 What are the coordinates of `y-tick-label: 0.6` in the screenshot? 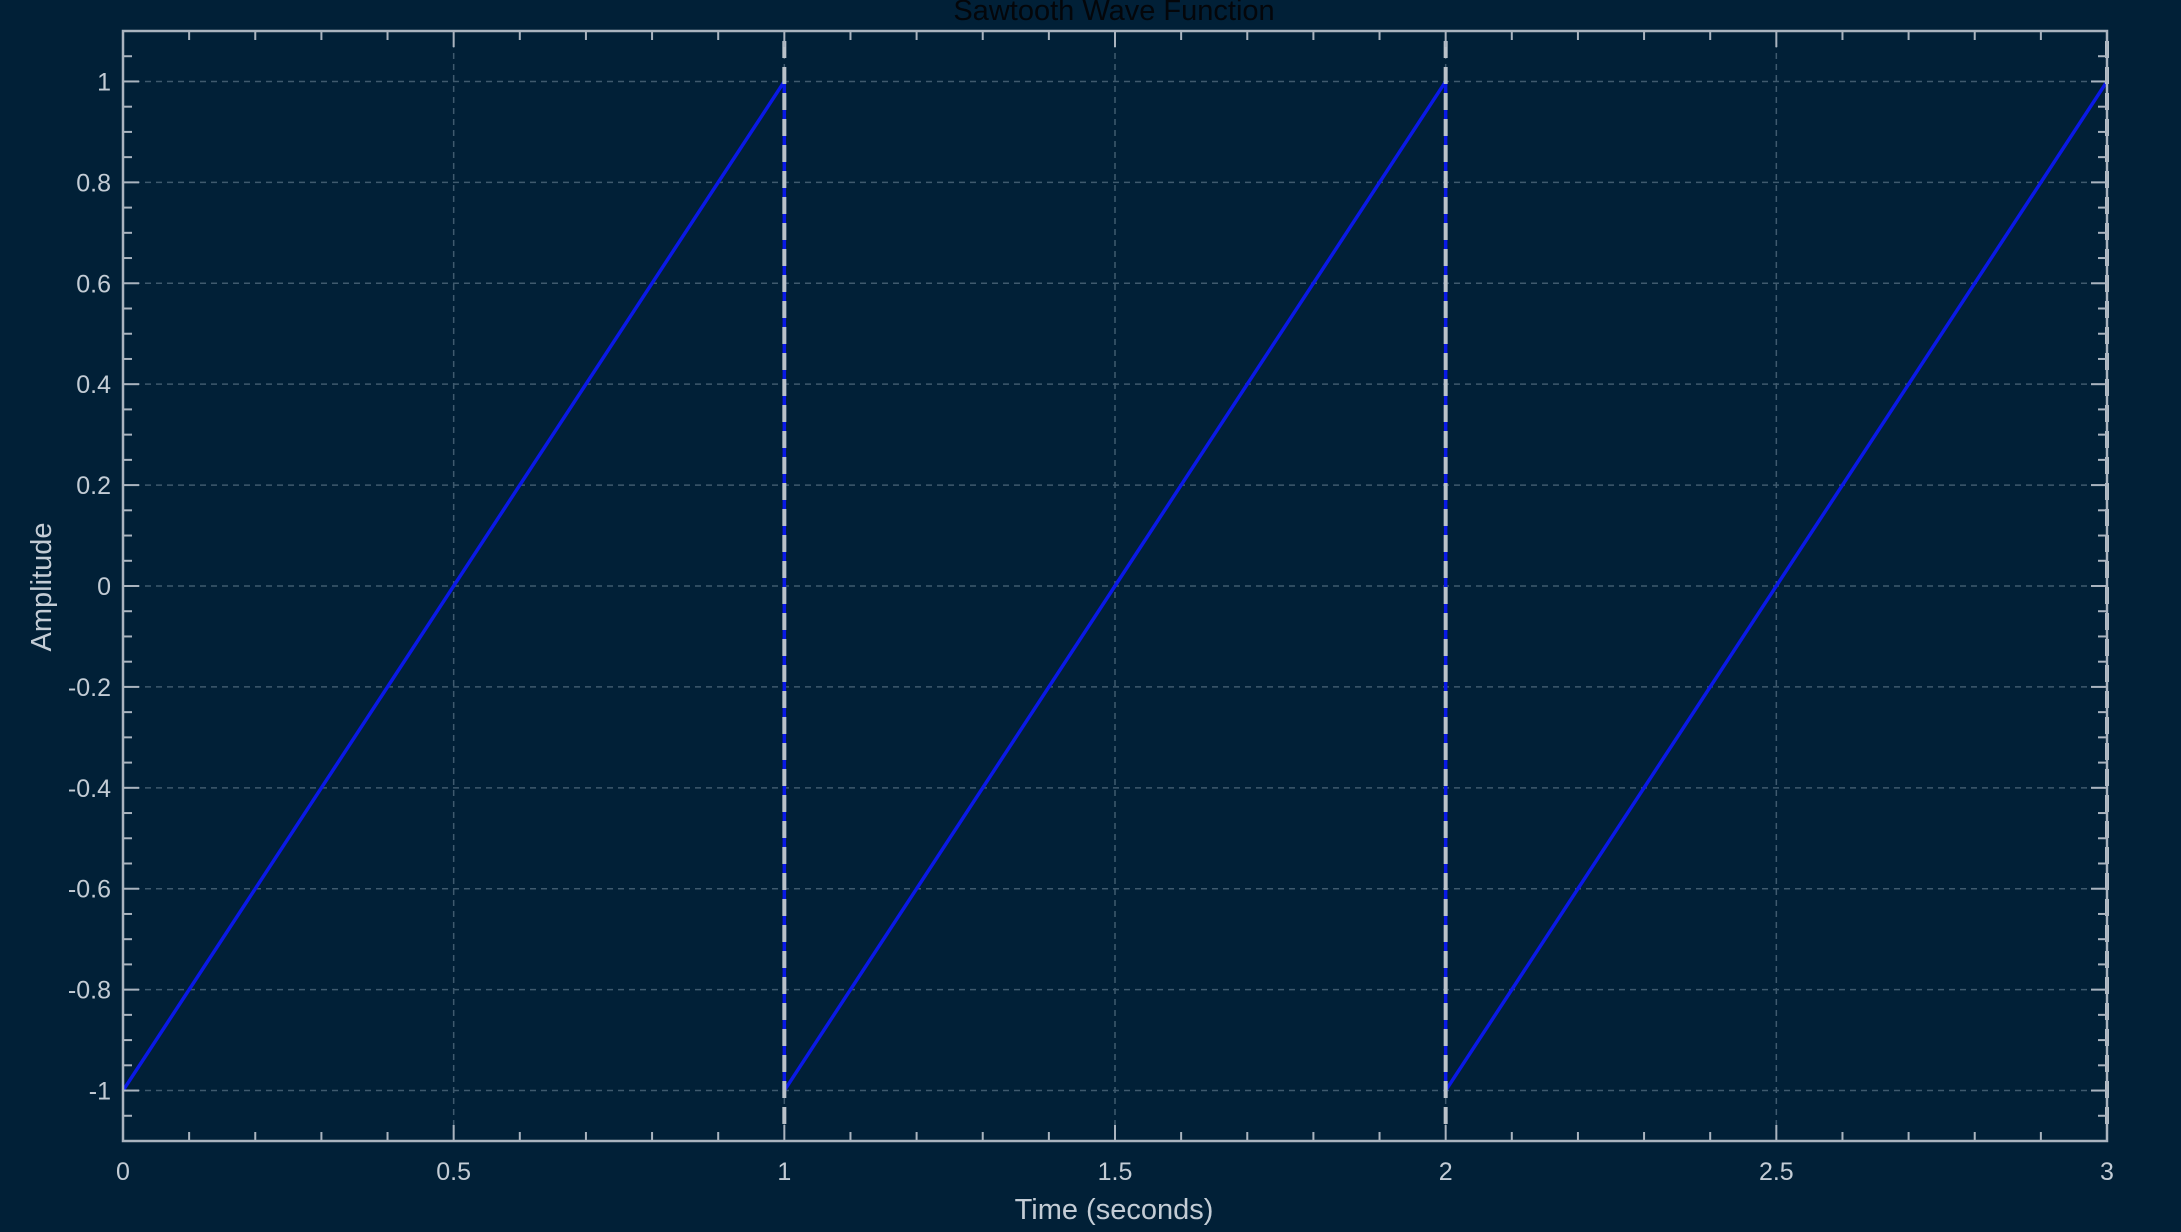 It's located at (93, 284).